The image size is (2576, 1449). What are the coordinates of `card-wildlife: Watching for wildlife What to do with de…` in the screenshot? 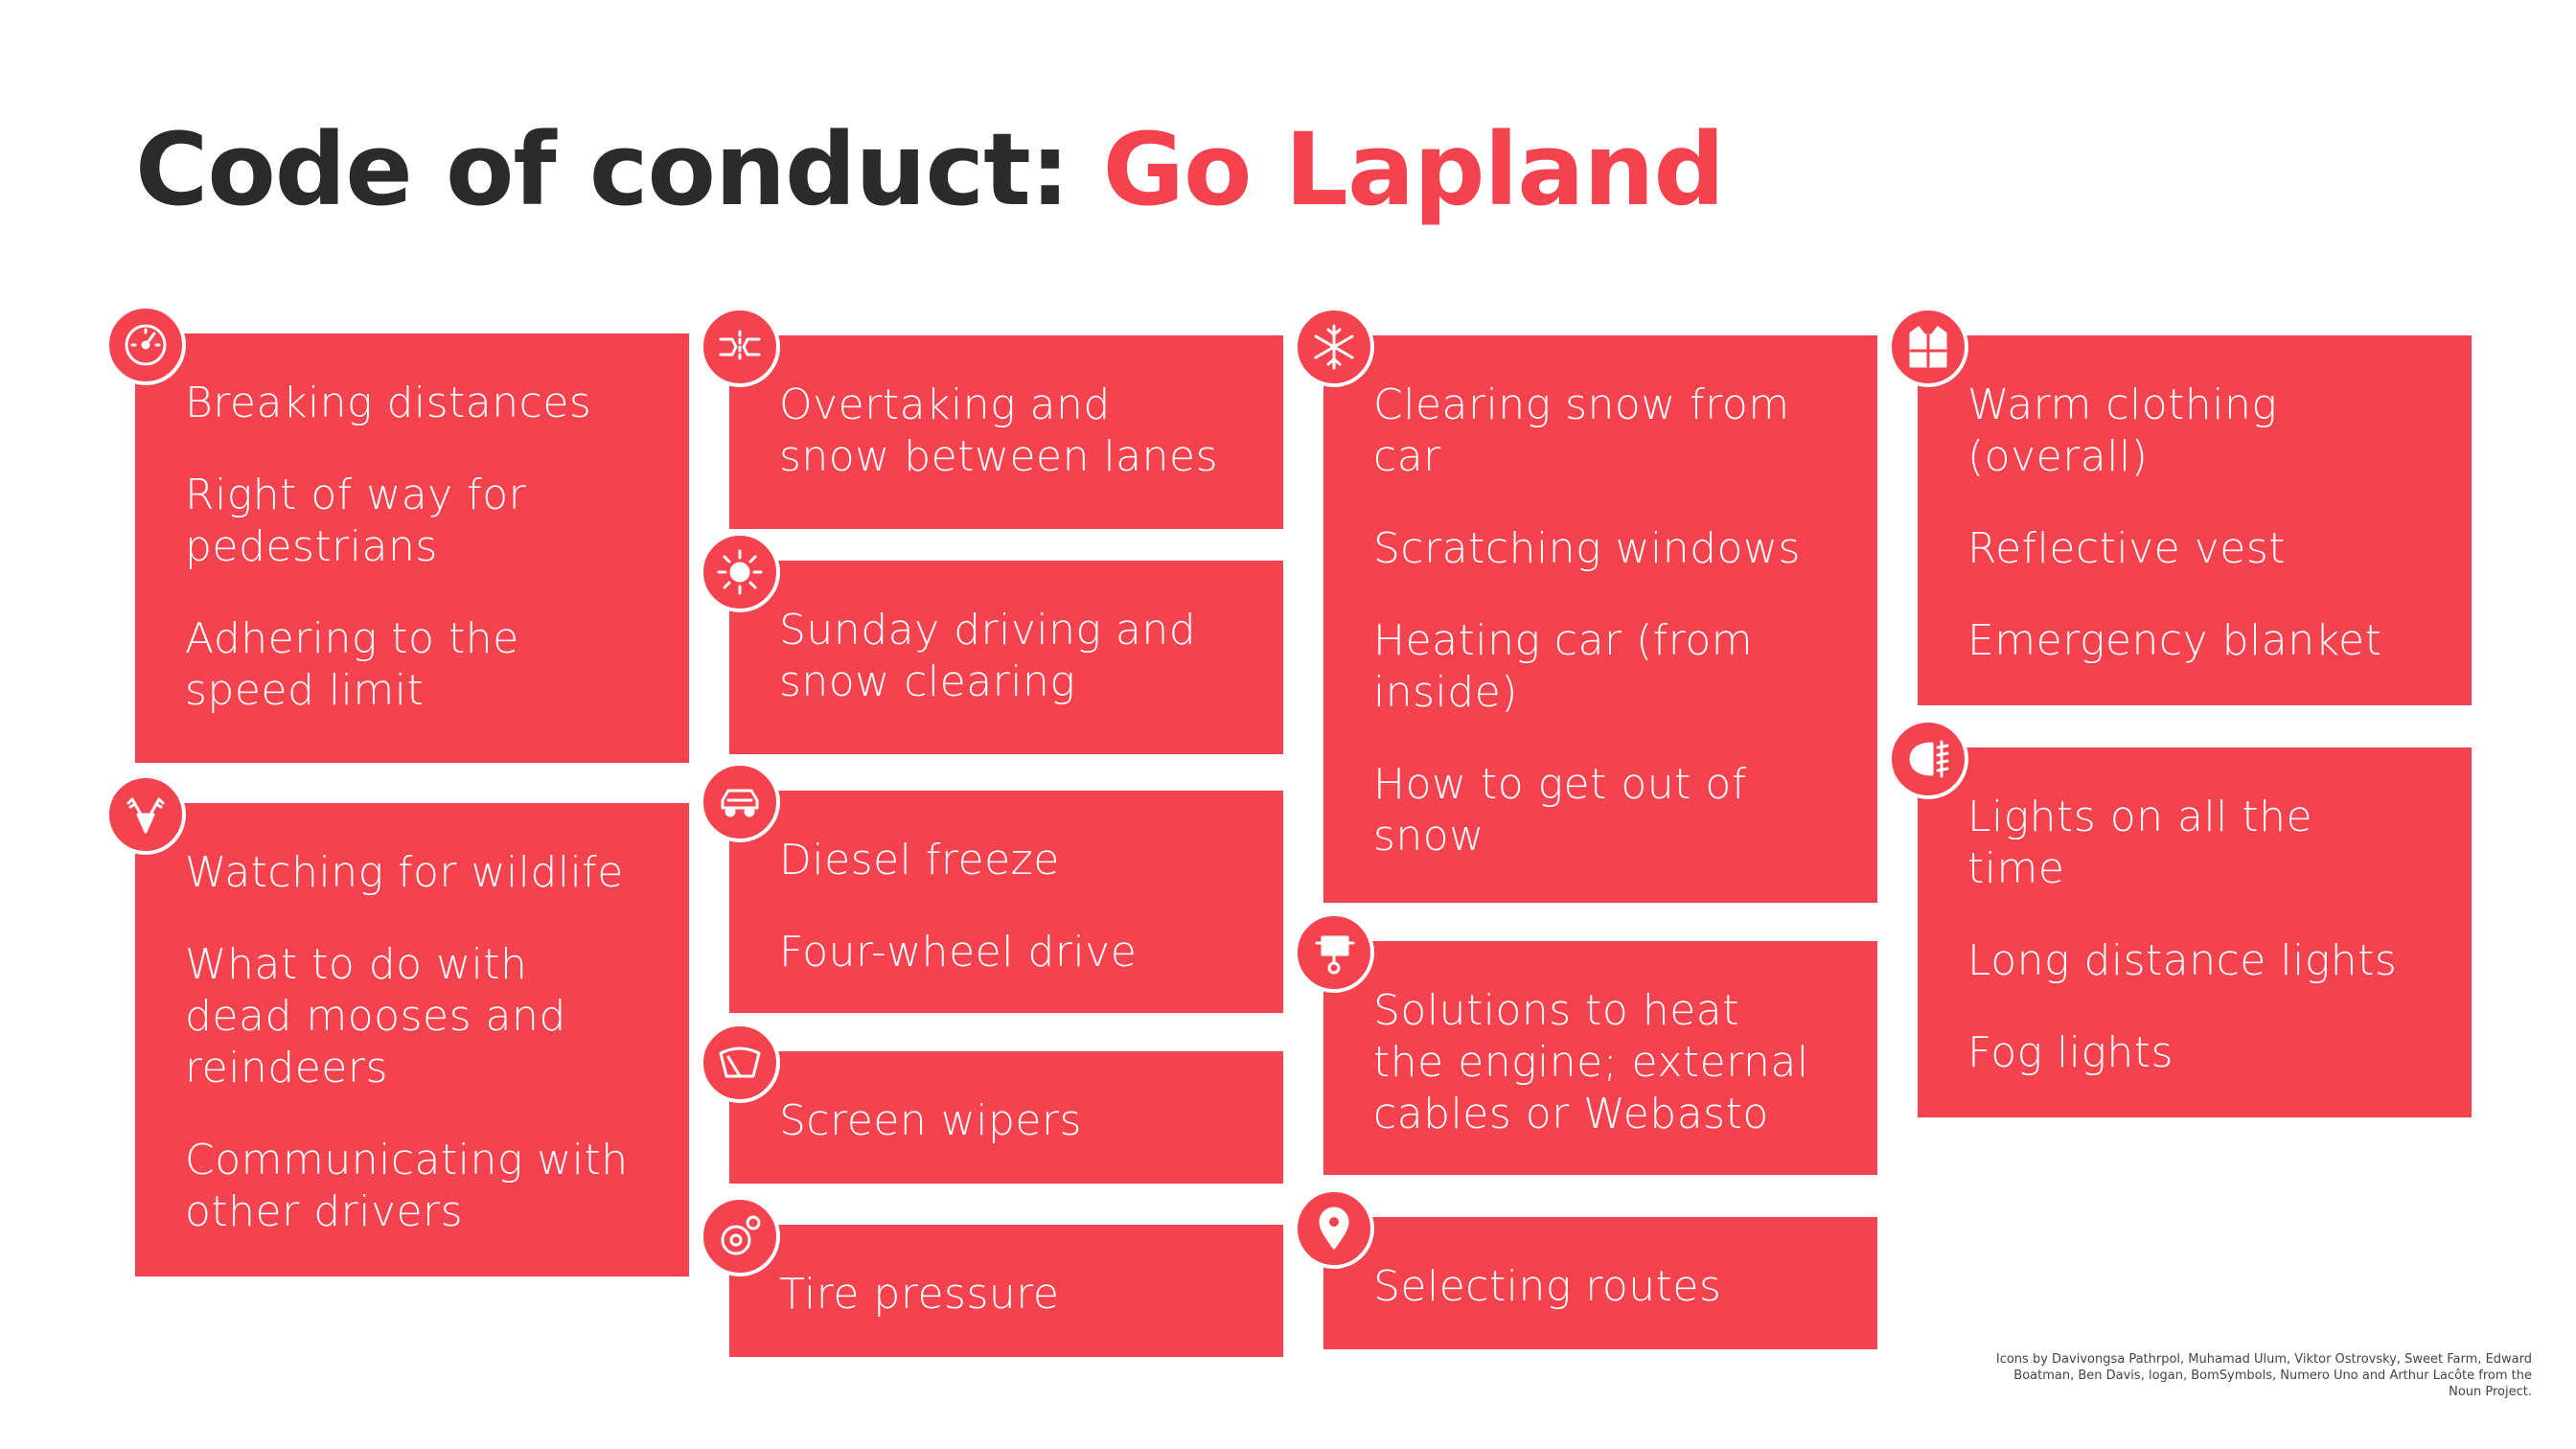 It's located at (412, 1039).